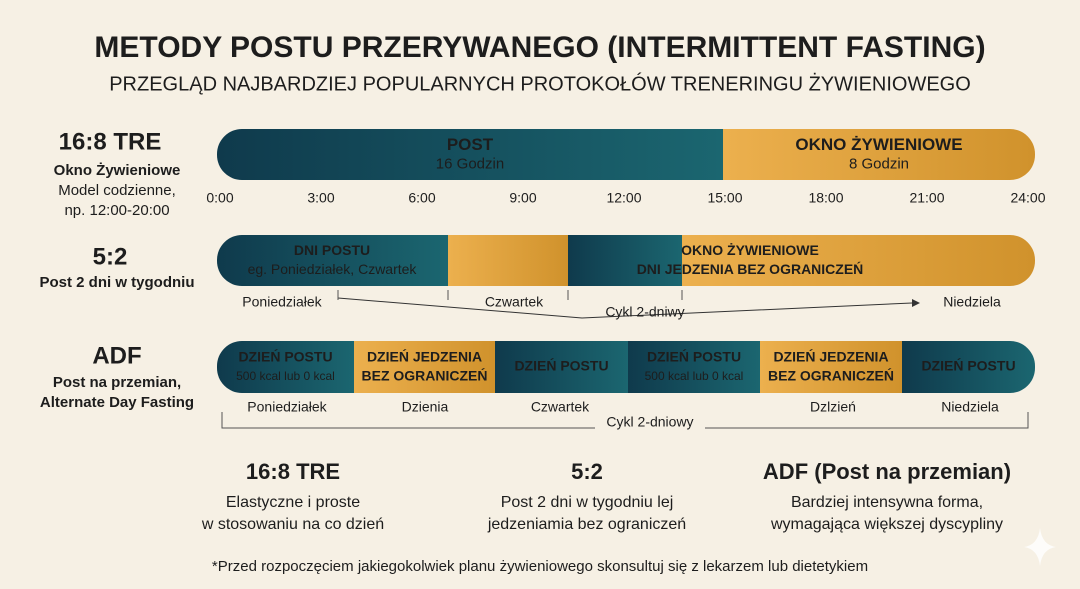 This screenshot has width=1080, height=589. I want to click on time-label: 6:00, so click(421, 198).